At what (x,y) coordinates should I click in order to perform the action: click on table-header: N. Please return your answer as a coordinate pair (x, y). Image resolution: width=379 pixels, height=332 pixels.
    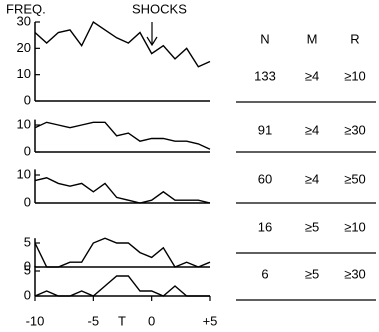
    Looking at the image, I should click on (264, 38).